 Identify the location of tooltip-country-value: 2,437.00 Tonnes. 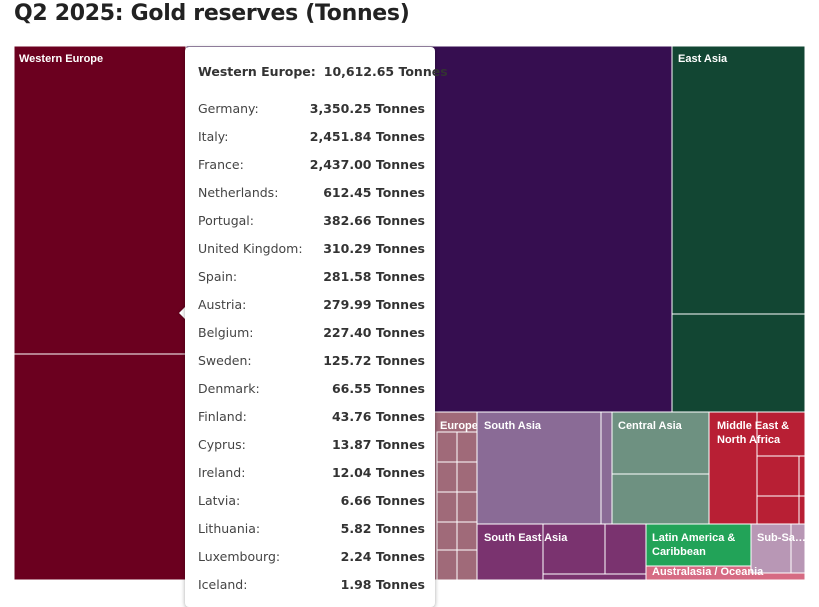
(367, 164).